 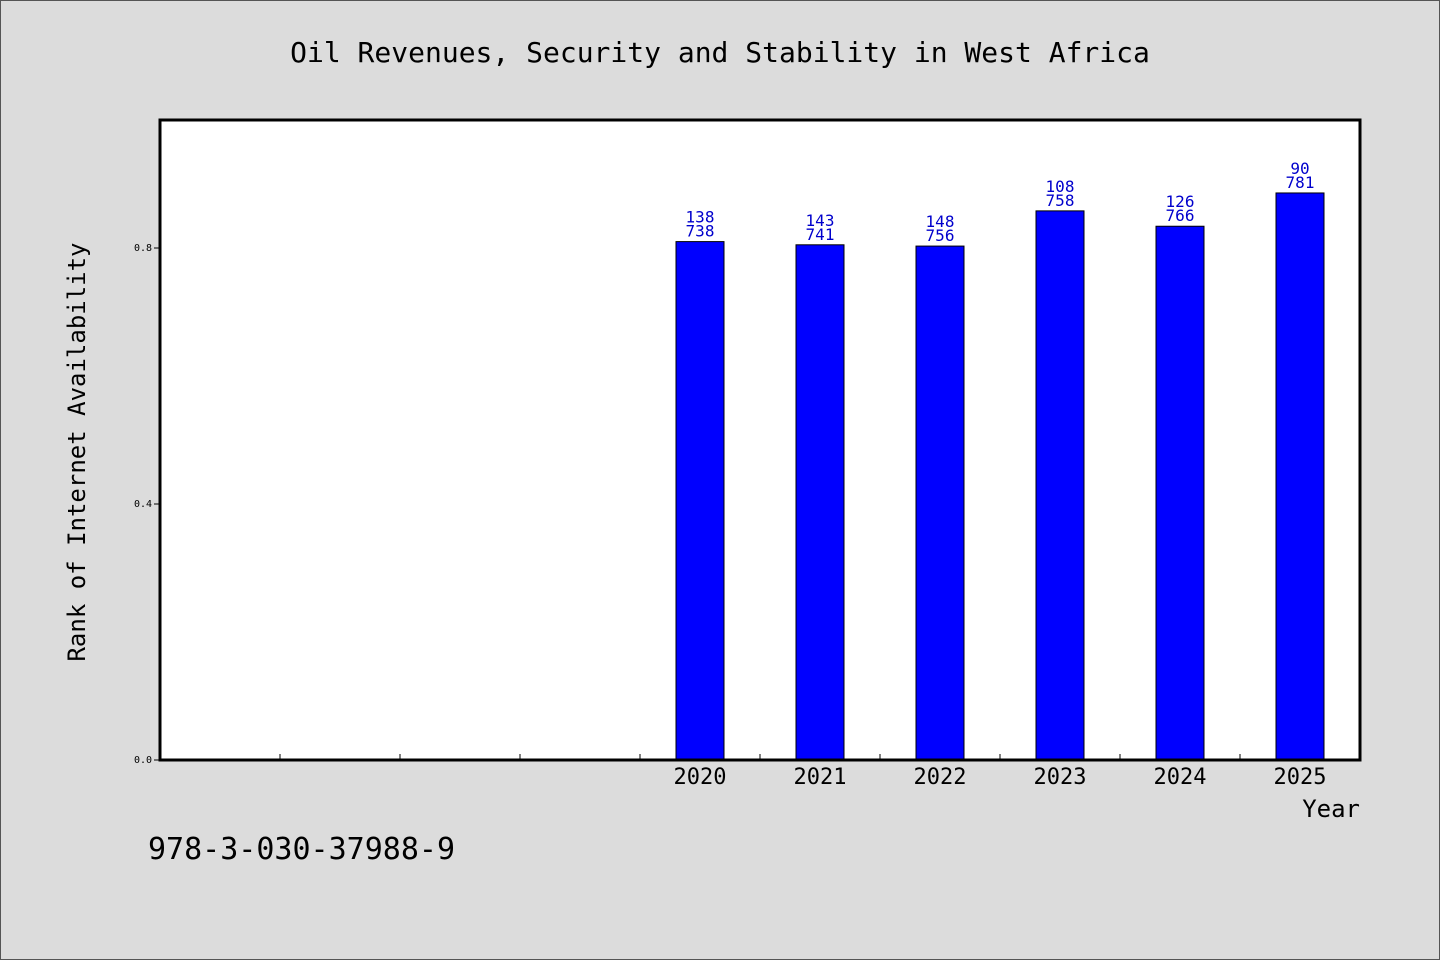 What do you see at coordinates (940, 777) in the screenshot?
I see `x-tick-label-2022: 2022` at bounding box center [940, 777].